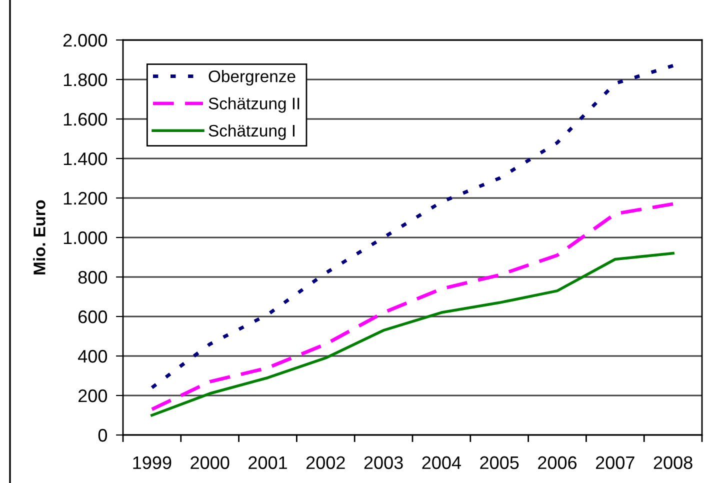  Describe the element at coordinates (103, 435) in the screenshot. I see `y-tick-label: 0` at that location.